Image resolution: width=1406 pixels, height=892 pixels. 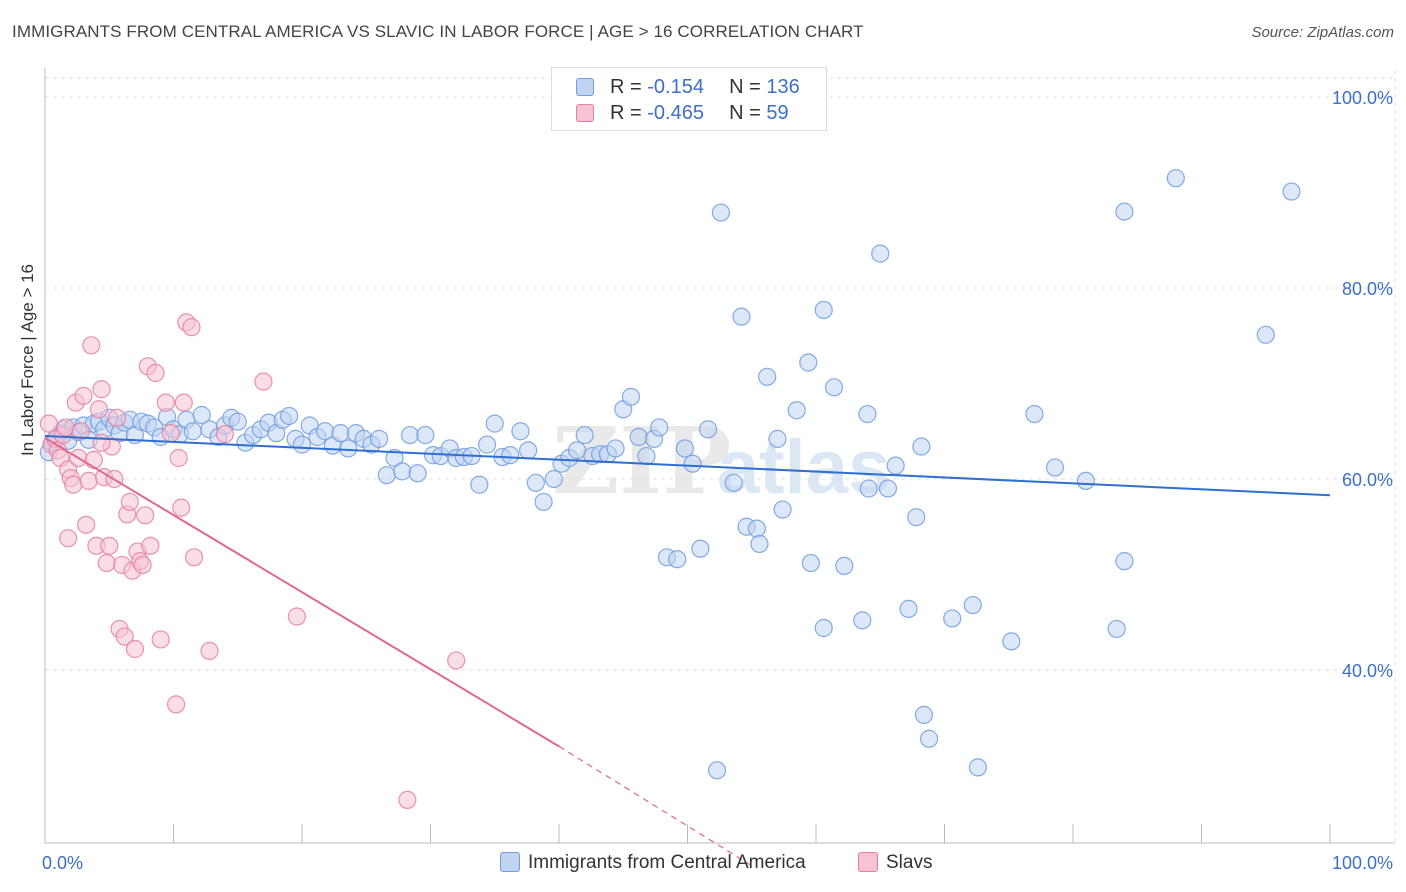 I want to click on source-credit: Source: ZipAtlas.com, so click(x=1322, y=32).